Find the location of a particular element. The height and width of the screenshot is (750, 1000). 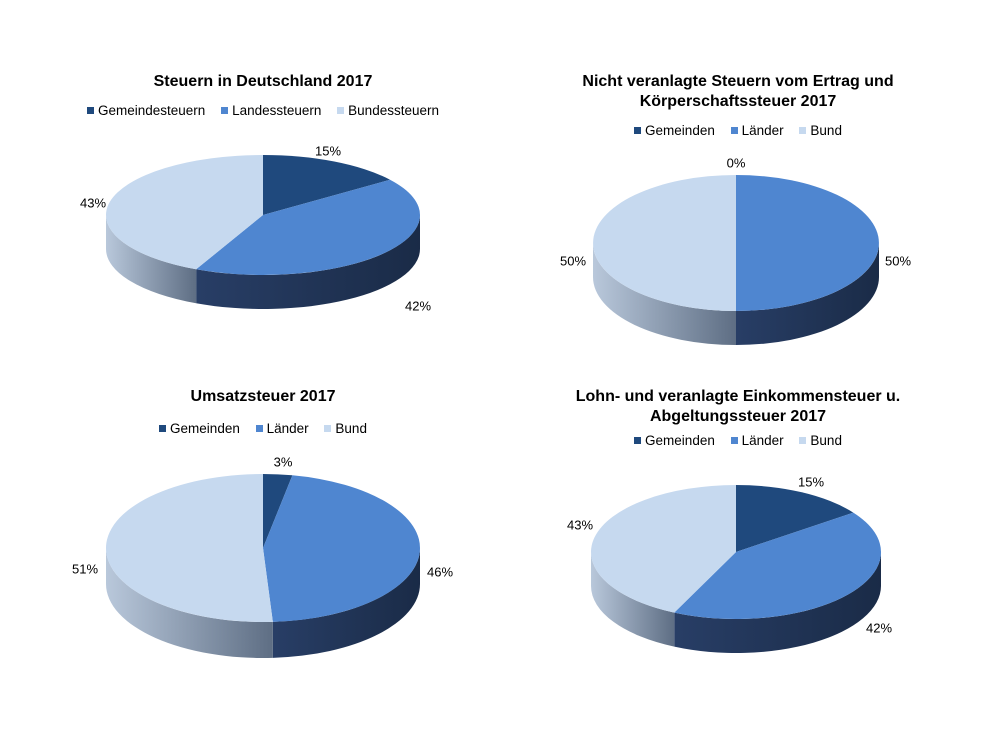

legend-label: Bundessteuern is located at coordinates (393, 110).